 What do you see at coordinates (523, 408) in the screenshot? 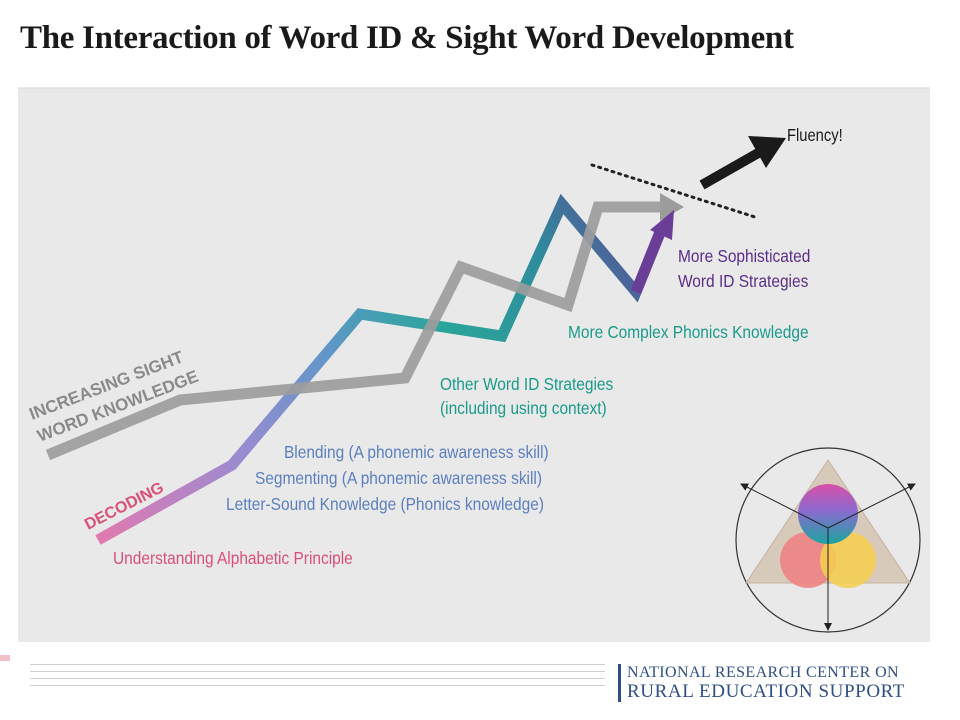
I see `other-strategies-label-line2: (including using context)` at bounding box center [523, 408].